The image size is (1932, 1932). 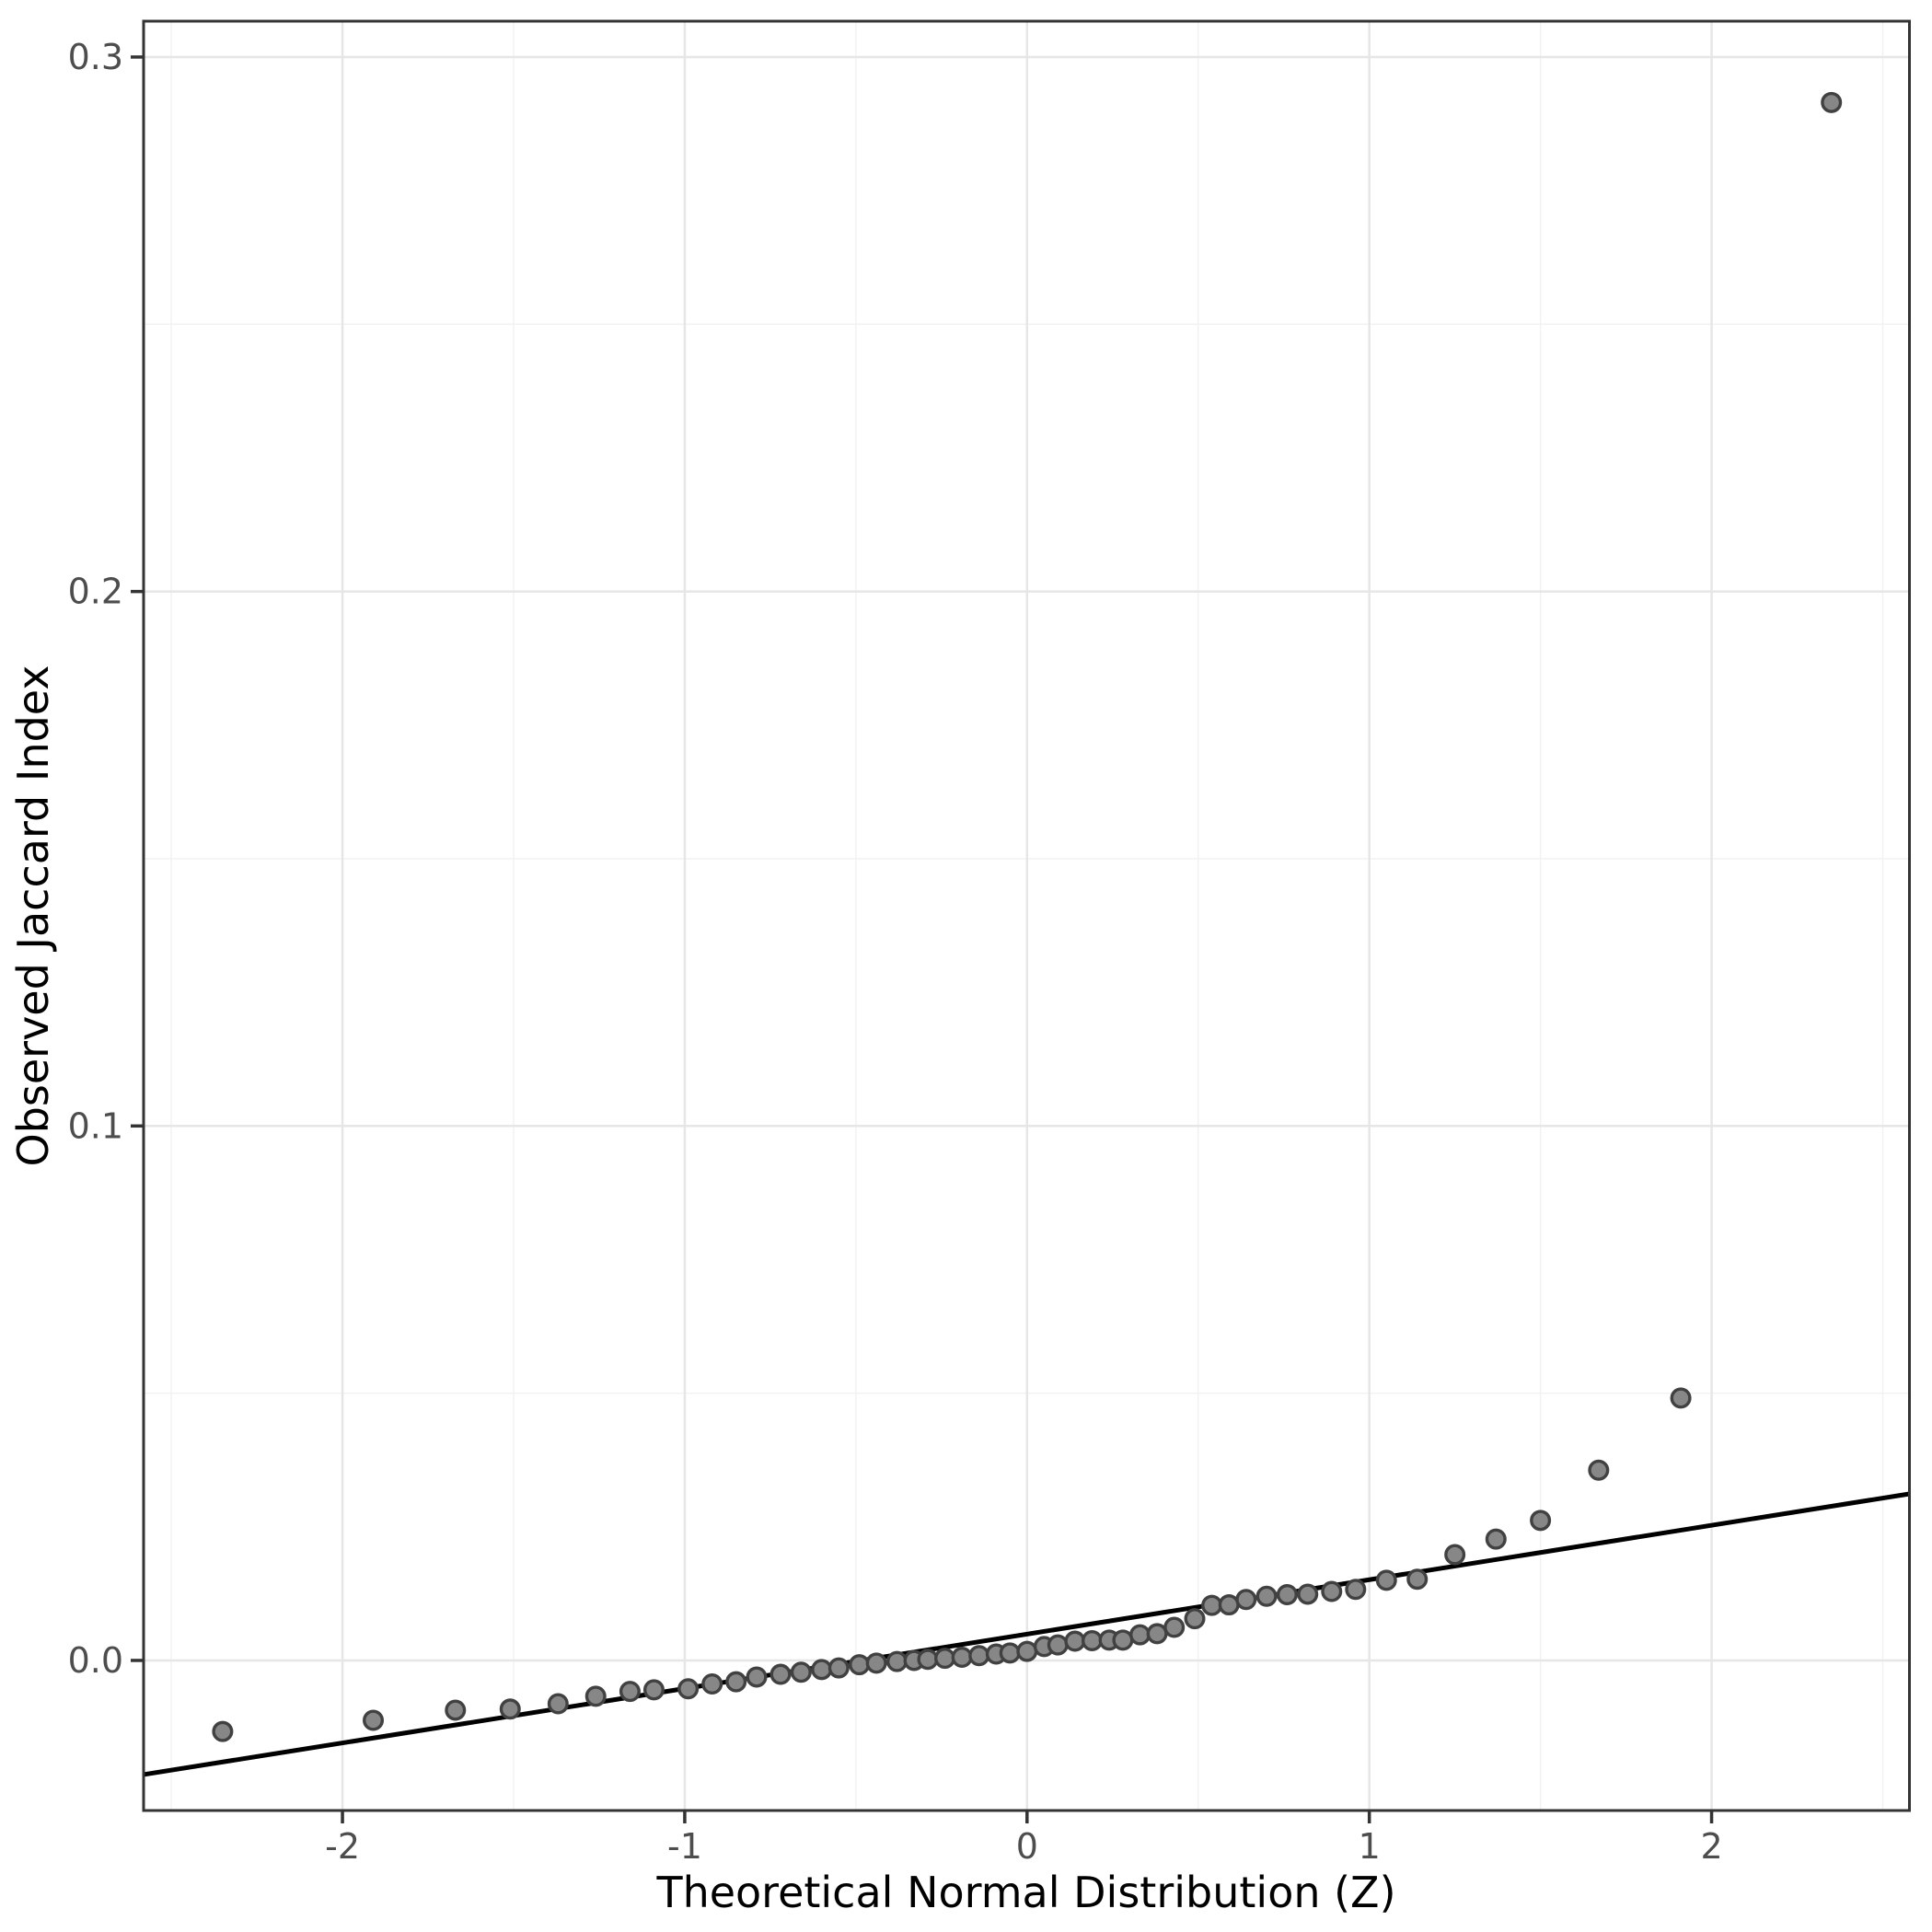 What do you see at coordinates (96, 1126) in the screenshot?
I see `y-tick-label: 0.1` at bounding box center [96, 1126].